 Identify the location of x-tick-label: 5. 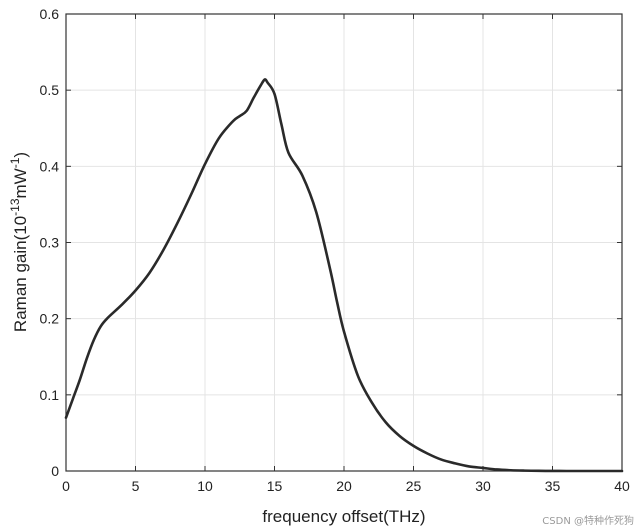
(136, 486).